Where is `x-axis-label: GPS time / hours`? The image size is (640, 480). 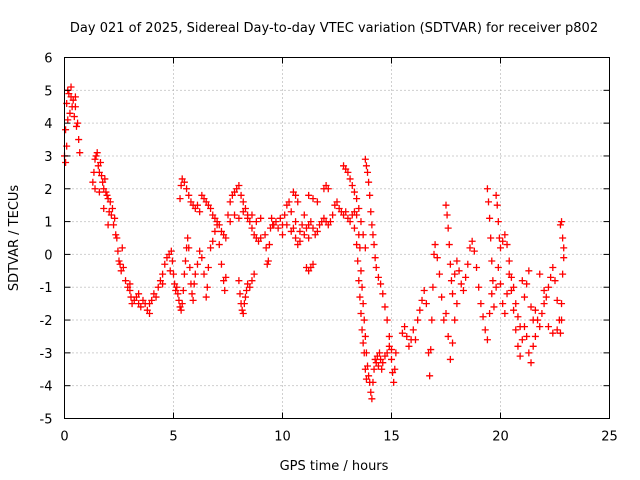 x-axis-label: GPS time / hours is located at coordinates (334, 466).